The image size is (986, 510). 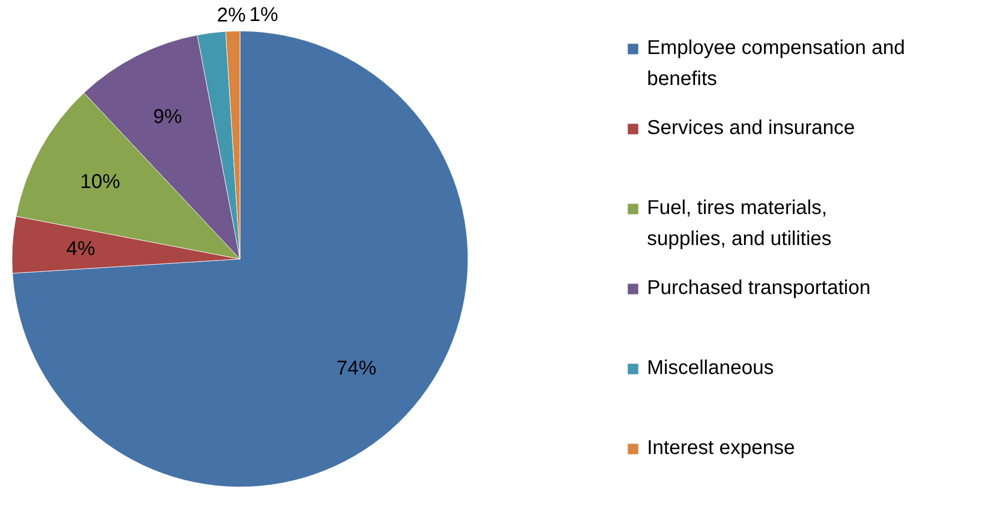 I want to click on data-label: 74%, so click(x=356, y=368).